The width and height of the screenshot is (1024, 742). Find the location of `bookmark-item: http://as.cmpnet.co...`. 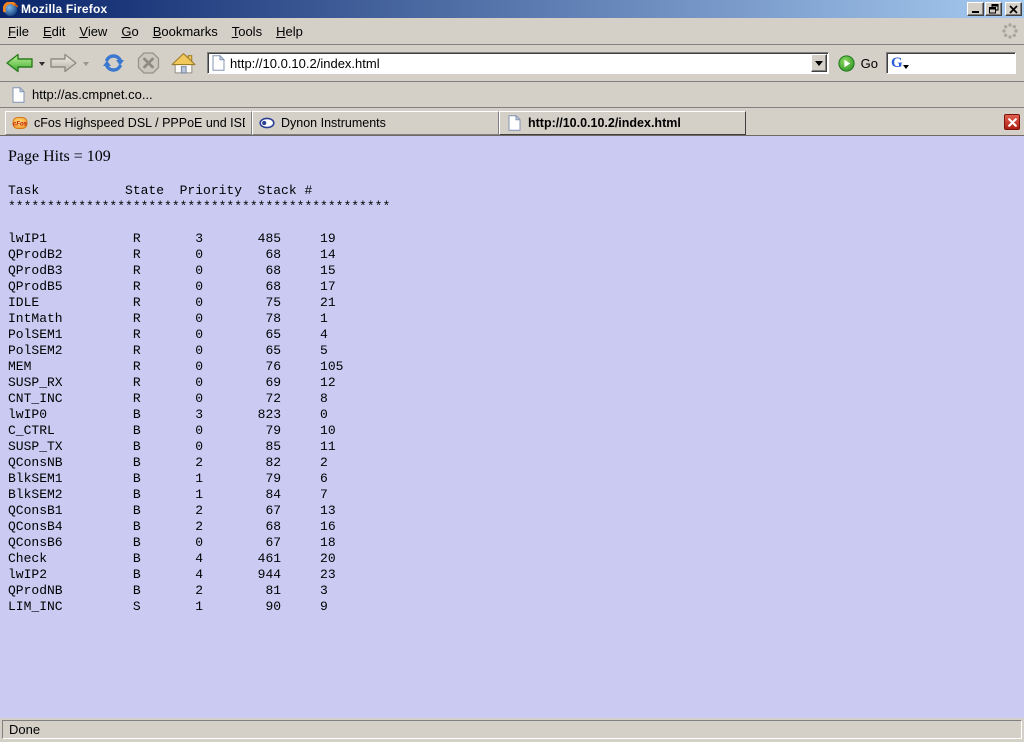

bookmark-item: http://as.cmpnet.co... is located at coordinates (82, 95).